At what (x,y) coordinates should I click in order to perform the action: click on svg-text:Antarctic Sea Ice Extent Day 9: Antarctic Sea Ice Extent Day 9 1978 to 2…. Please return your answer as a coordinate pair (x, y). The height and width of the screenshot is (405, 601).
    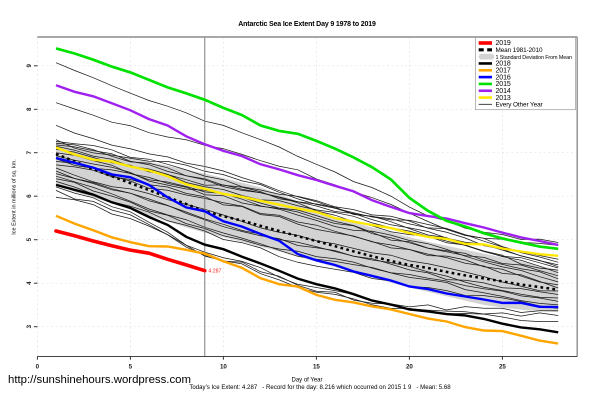
    Looking at the image, I should click on (307, 24).